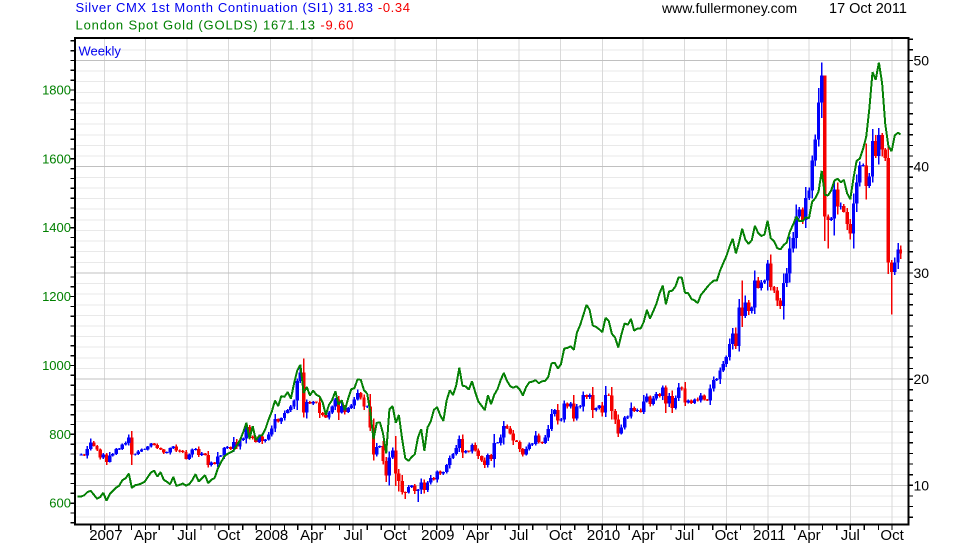 The height and width of the screenshot is (560, 960). I want to click on svg-text: 17 Oct 2011, so click(868, 9).